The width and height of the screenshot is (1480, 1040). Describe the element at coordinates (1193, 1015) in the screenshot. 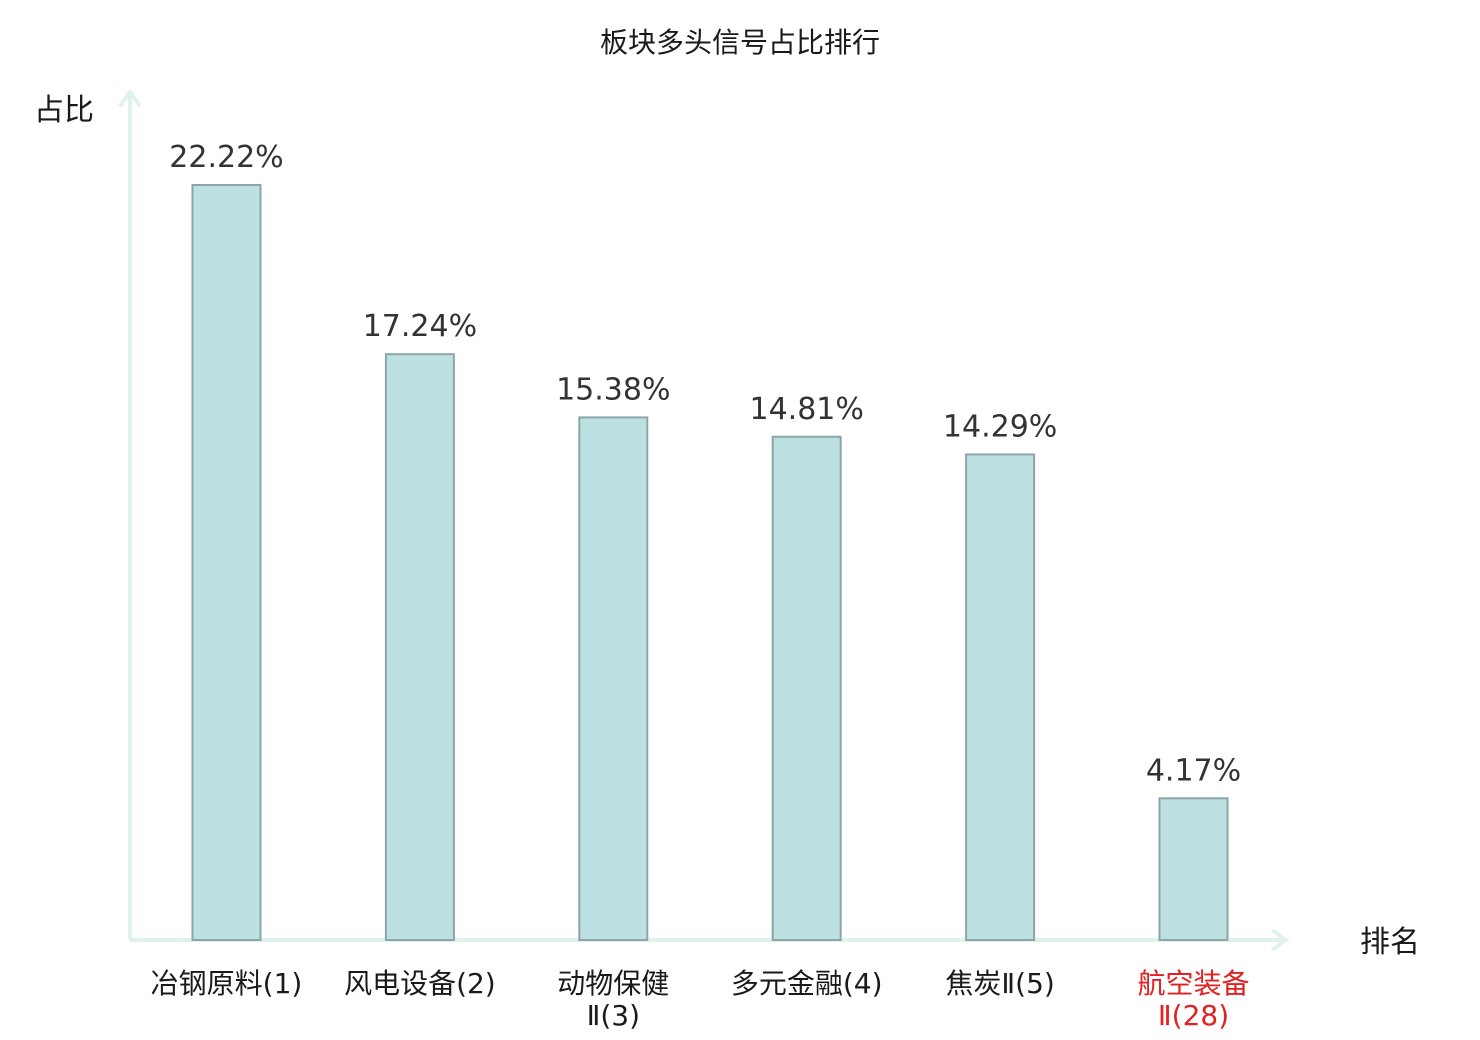

I see `category-label: Ⅱ(28)` at that location.